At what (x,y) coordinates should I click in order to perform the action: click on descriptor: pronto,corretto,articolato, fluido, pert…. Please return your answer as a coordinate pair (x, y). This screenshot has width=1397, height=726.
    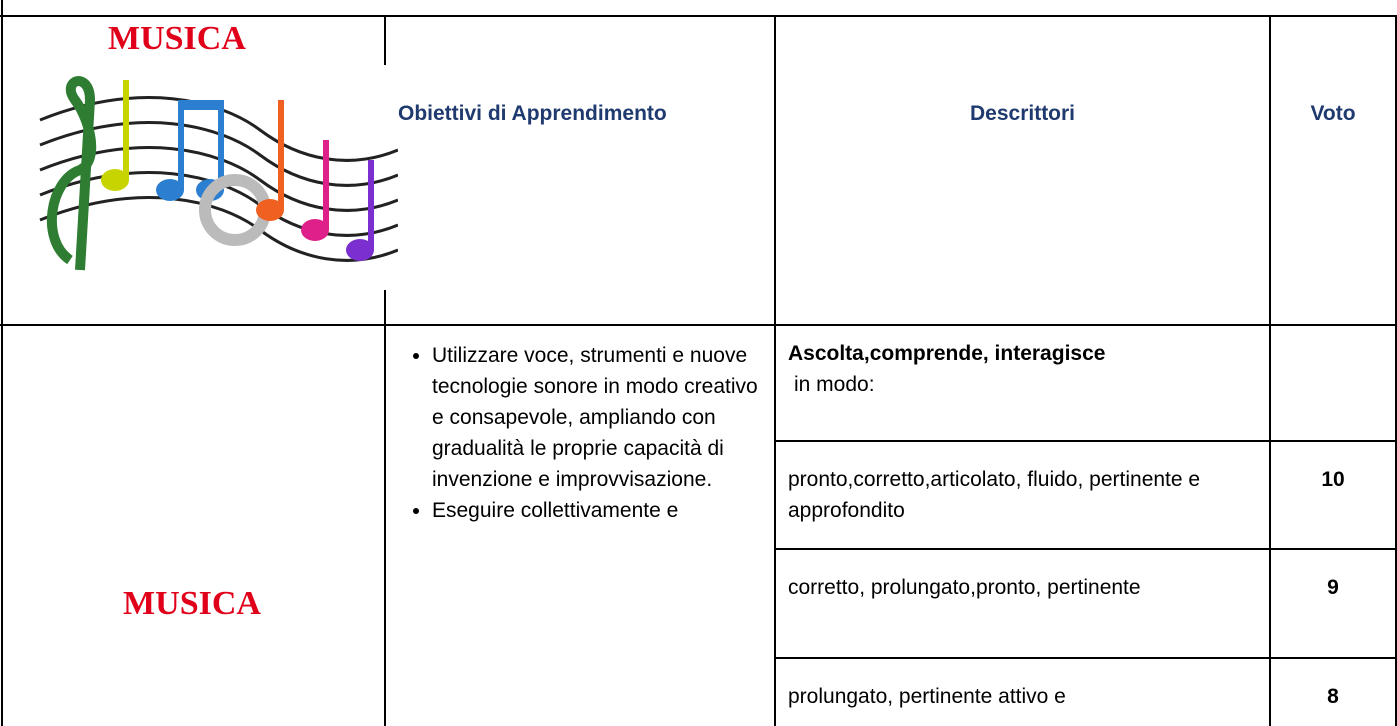
    Looking at the image, I should click on (994, 495).